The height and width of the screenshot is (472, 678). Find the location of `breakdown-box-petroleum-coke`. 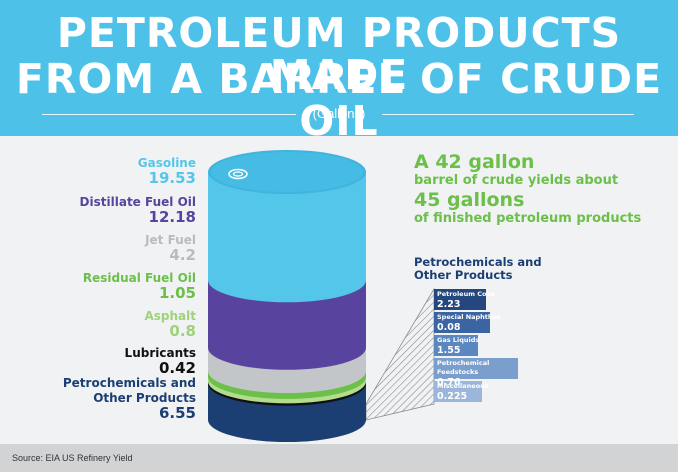

breakdown-box-petroleum-coke is located at coordinates (460, 299).